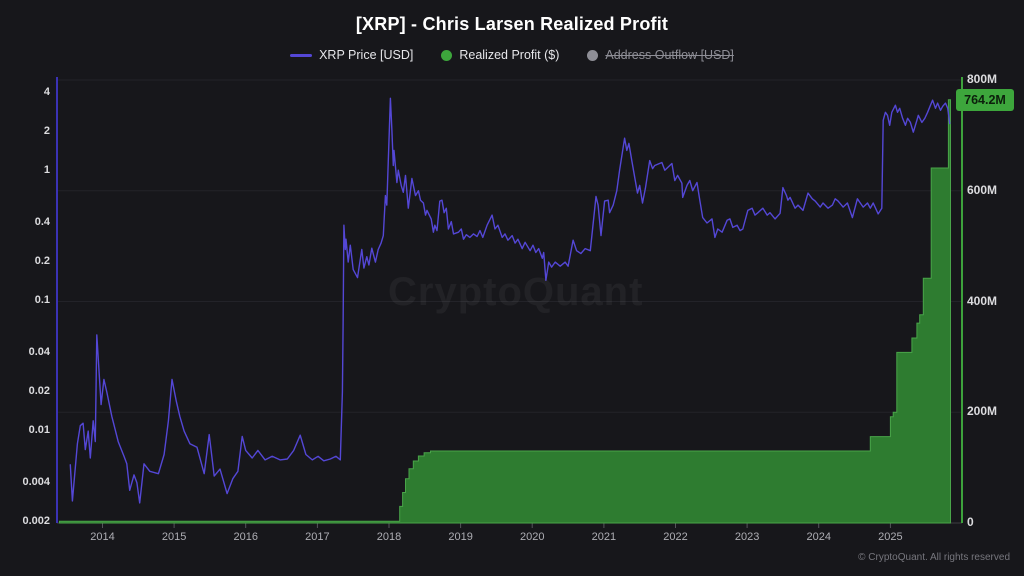 The height and width of the screenshot is (576, 1024). Describe the element at coordinates (982, 189) in the screenshot. I see `y-right-tick-label: 600M` at that location.